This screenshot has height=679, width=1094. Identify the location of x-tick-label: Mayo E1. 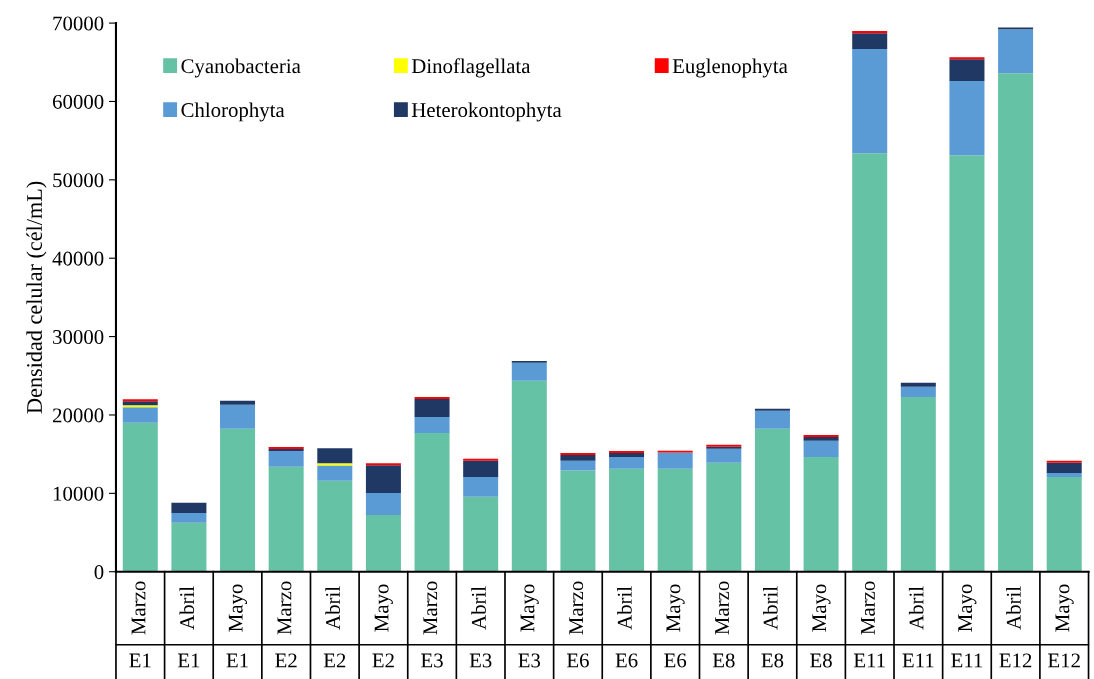
(237, 626).